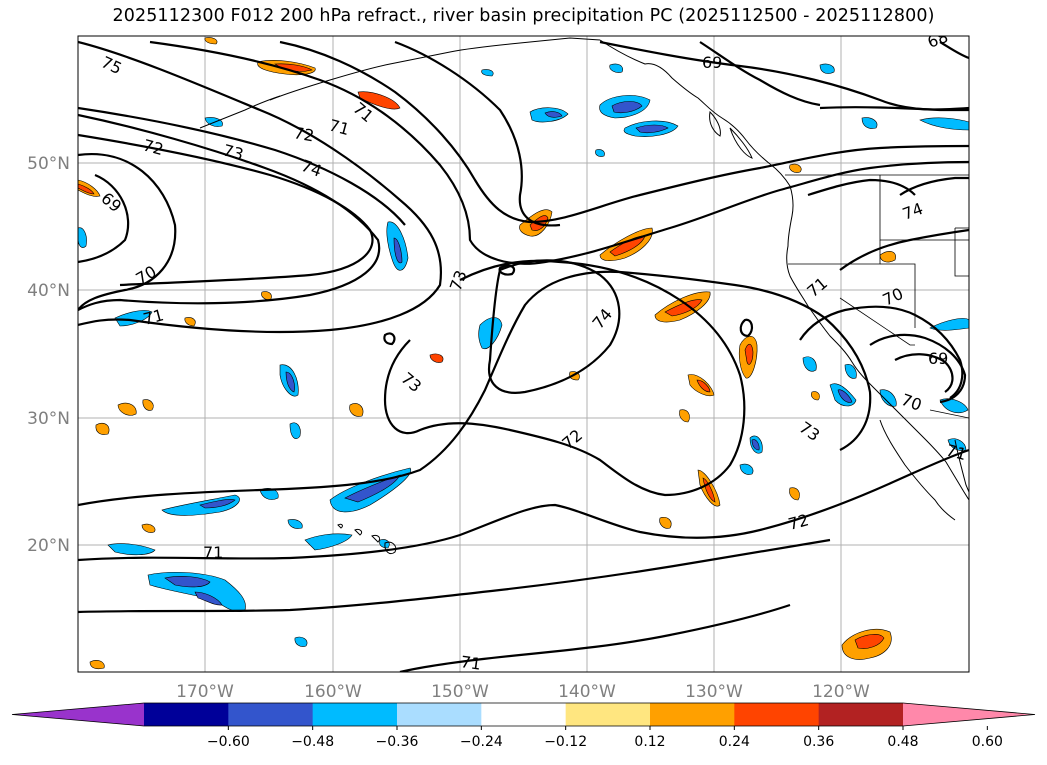 Image resolution: width=1047 pixels, height=765 pixels. Describe the element at coordinates (902, 742) in the screenshot. I see `colorbar-tick-label: 0.48` at that location.